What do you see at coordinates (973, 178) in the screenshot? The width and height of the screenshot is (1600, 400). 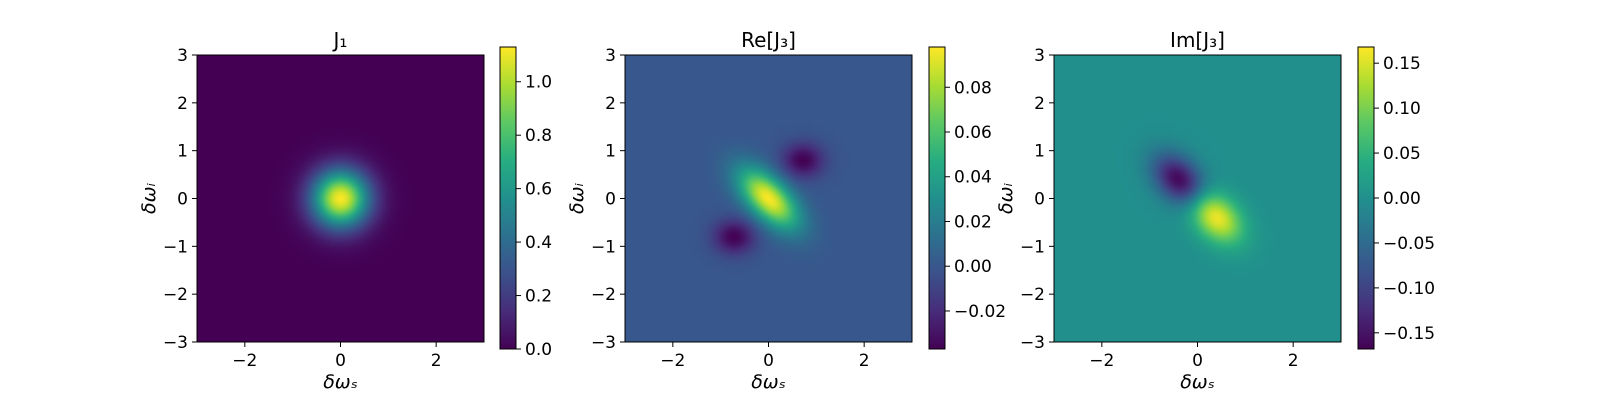 I see `colorbar-tick-label: 0.04` at bounding box center [973, 178].